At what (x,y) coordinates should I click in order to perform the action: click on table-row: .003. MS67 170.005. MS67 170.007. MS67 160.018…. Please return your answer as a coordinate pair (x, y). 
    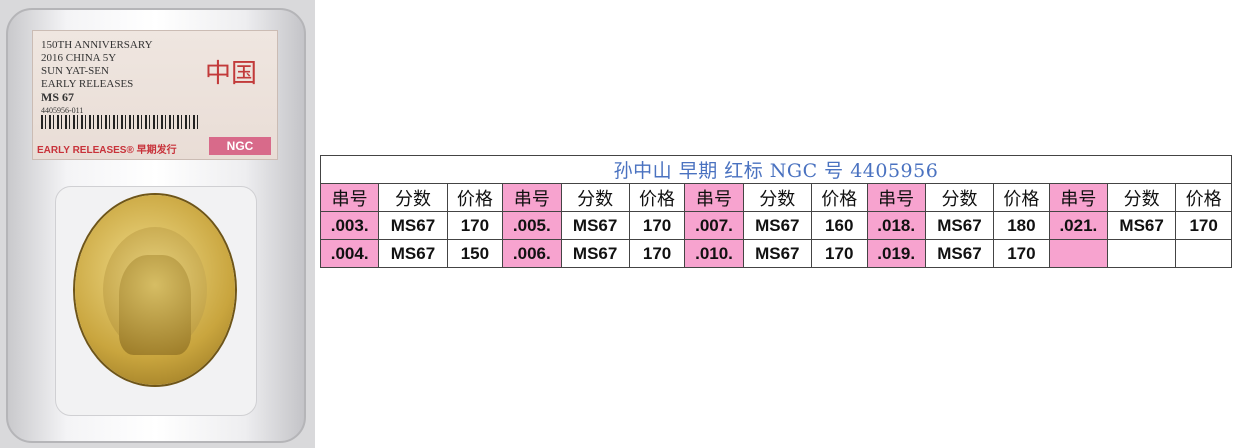
    Looking at the image, I should click on (775, 225).